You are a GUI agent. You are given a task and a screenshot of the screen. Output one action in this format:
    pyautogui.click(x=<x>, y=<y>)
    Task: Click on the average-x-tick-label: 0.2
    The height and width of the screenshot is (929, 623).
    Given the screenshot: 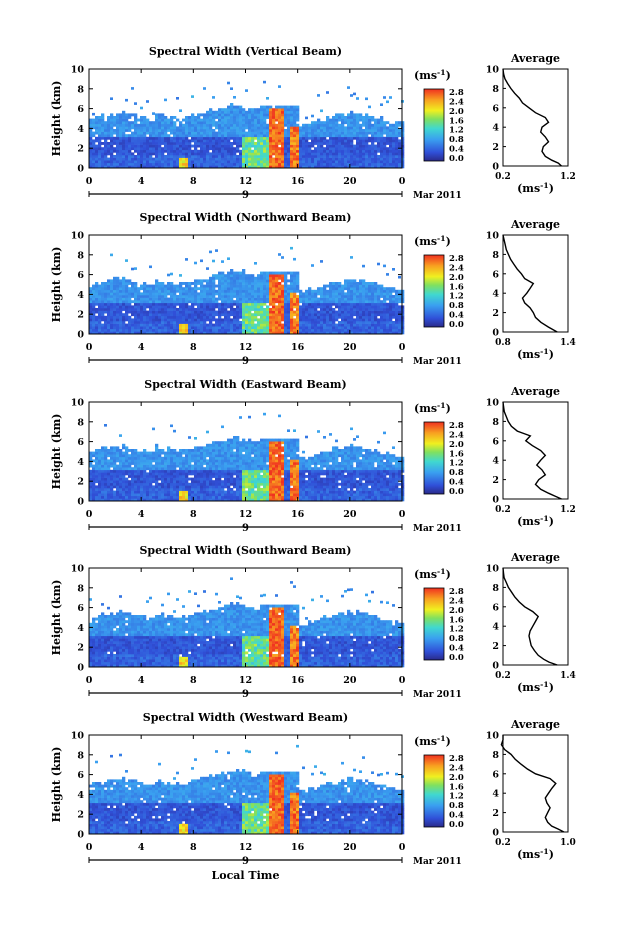 What is the action you would take?
    pyautogui.click(x=503, y=510)
    